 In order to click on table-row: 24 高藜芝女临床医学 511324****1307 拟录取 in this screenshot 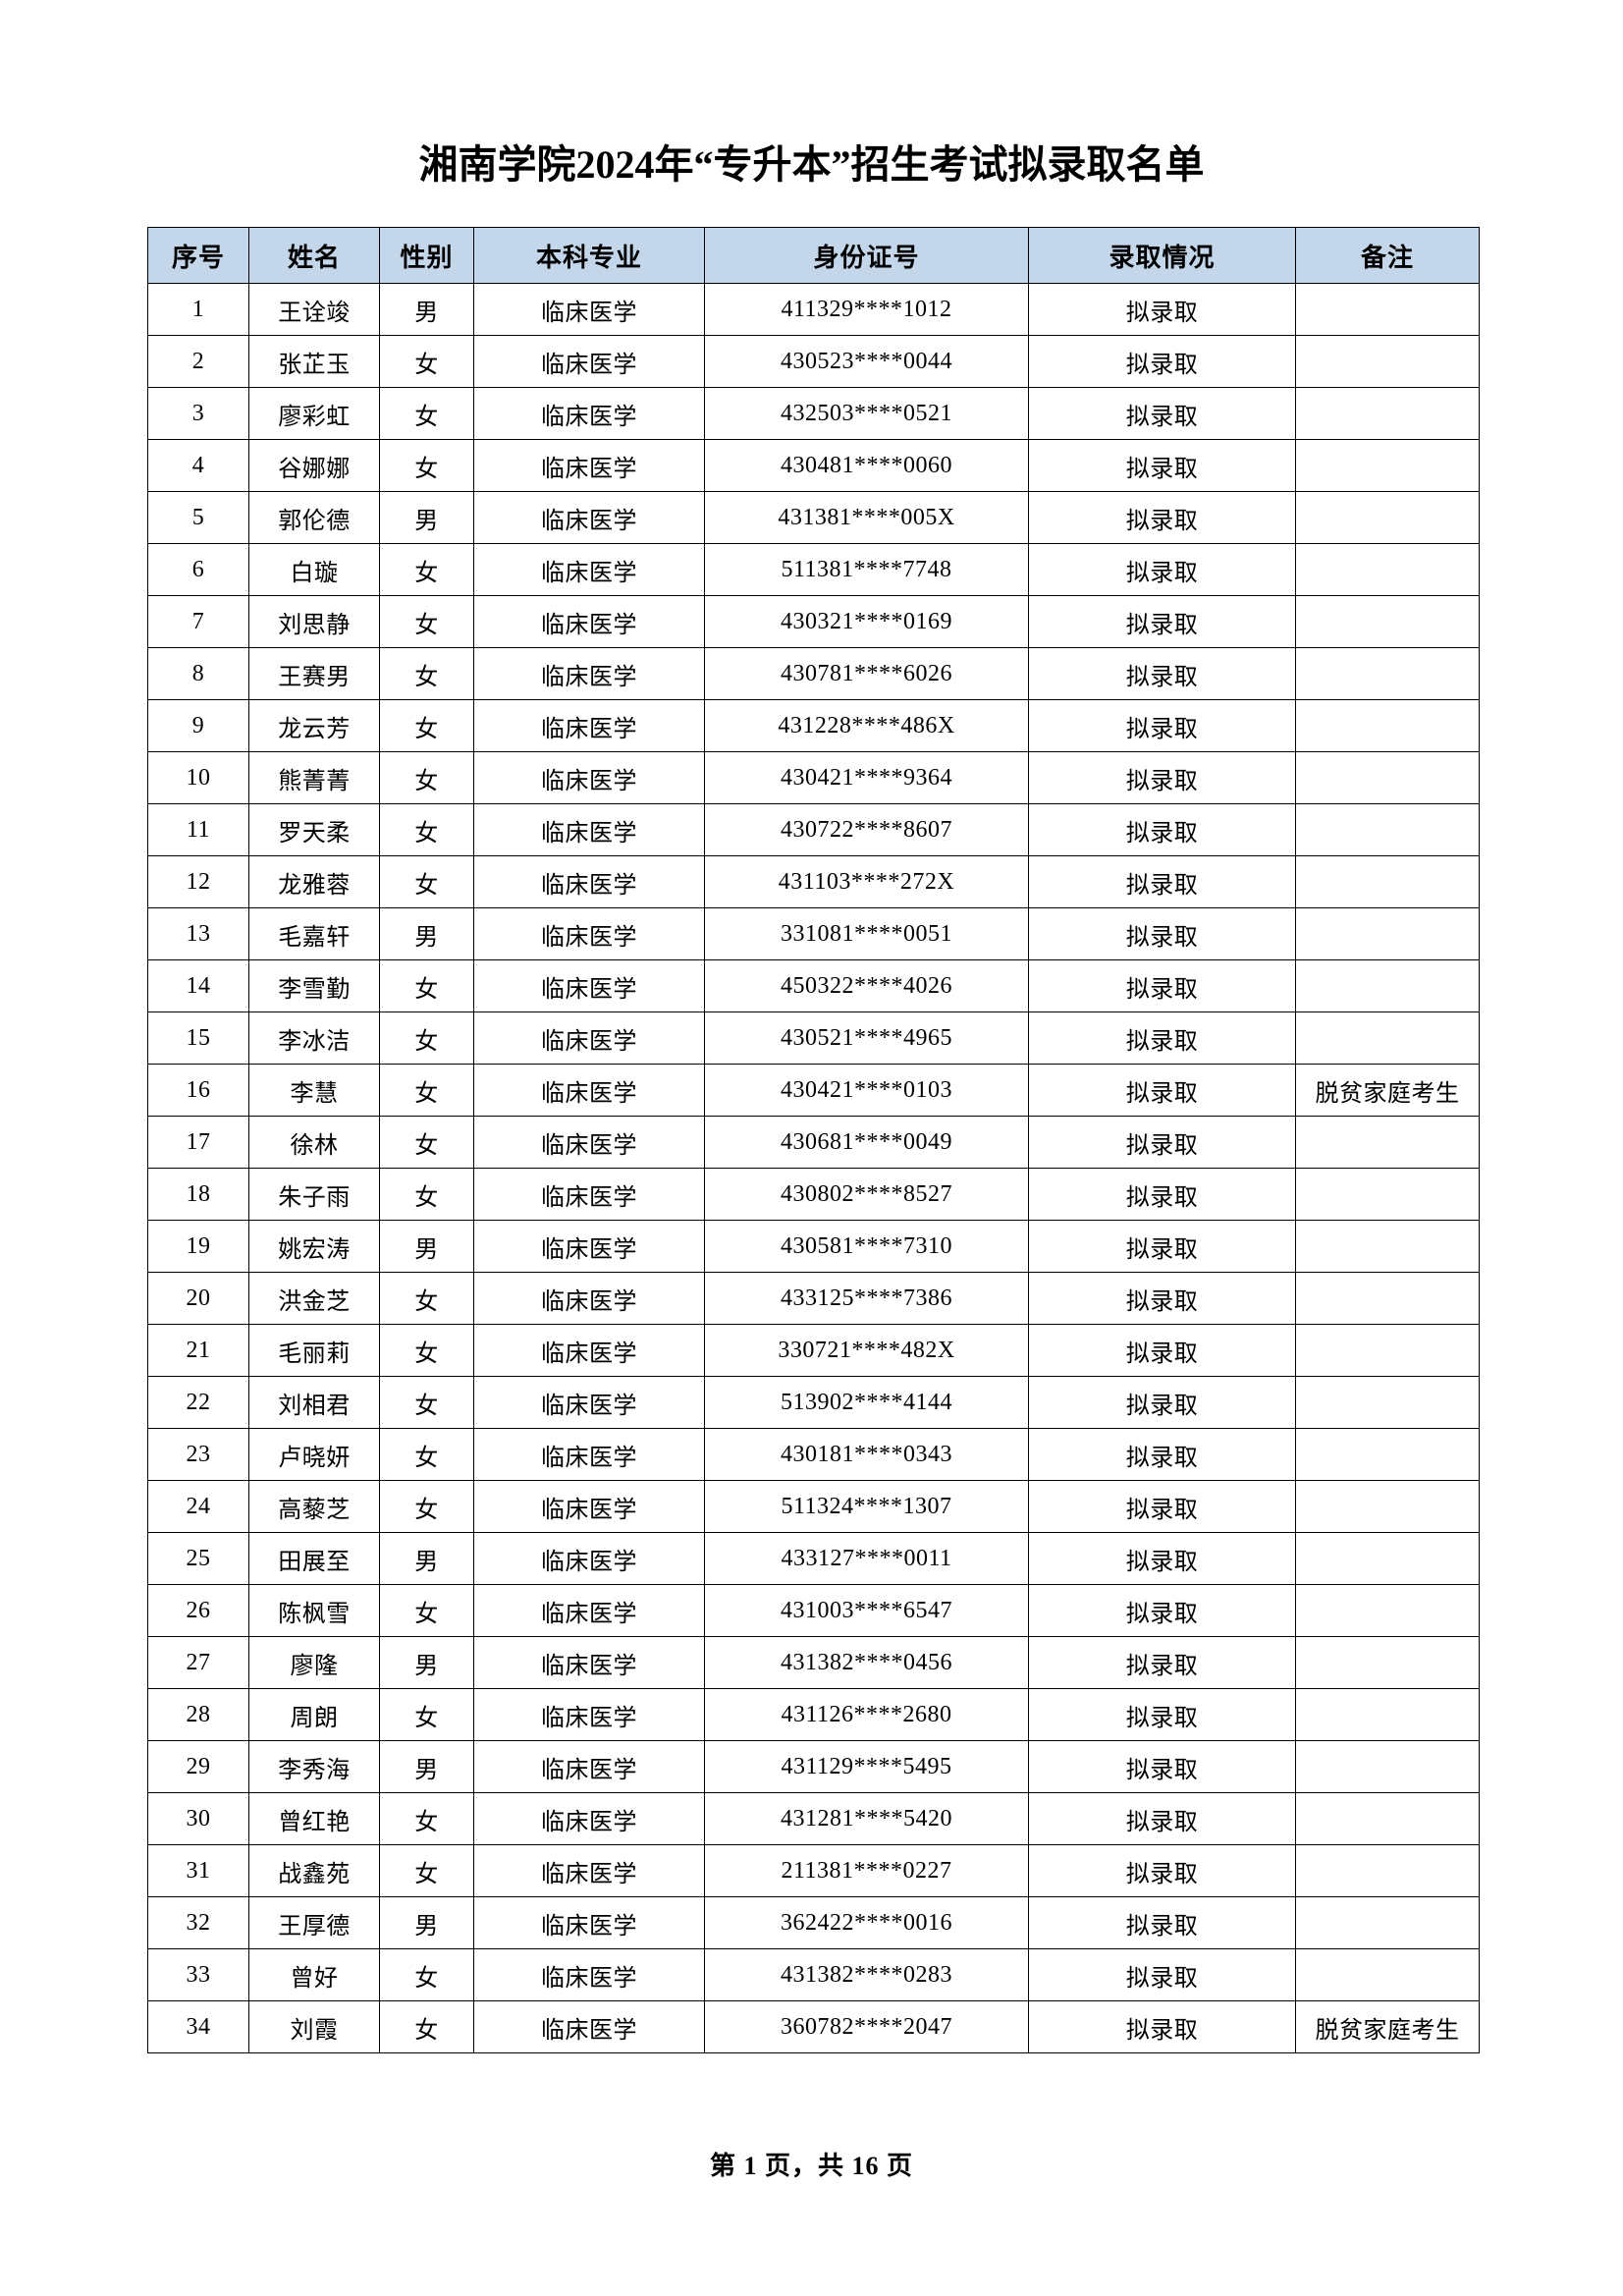, I will do `click(813, 1506)`.